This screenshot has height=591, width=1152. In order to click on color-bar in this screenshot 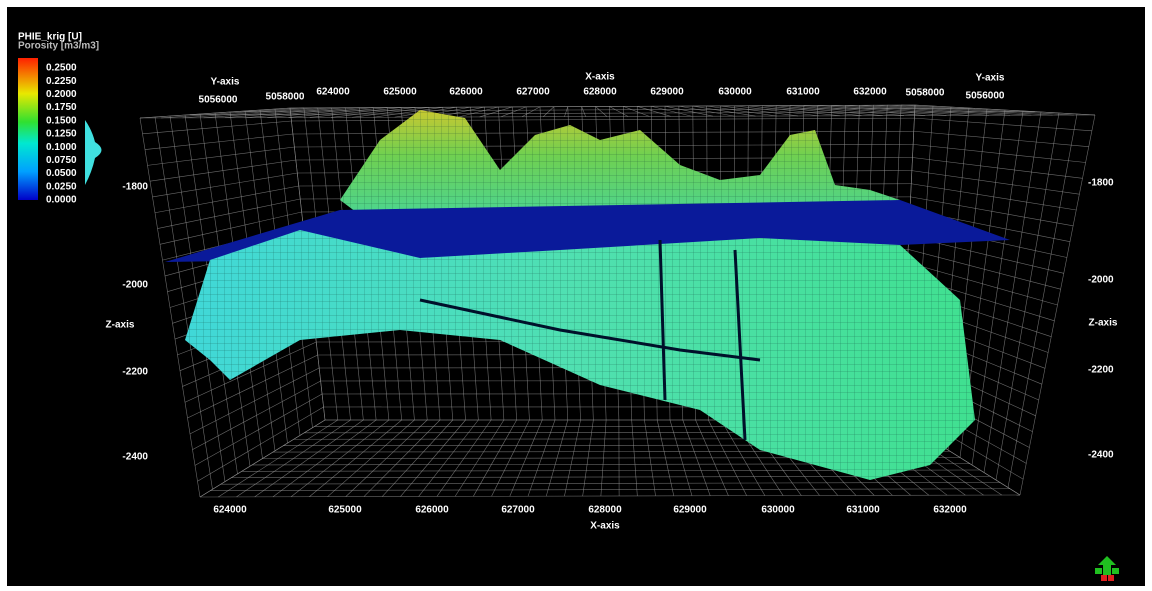, I will do `click(28, 129)`.